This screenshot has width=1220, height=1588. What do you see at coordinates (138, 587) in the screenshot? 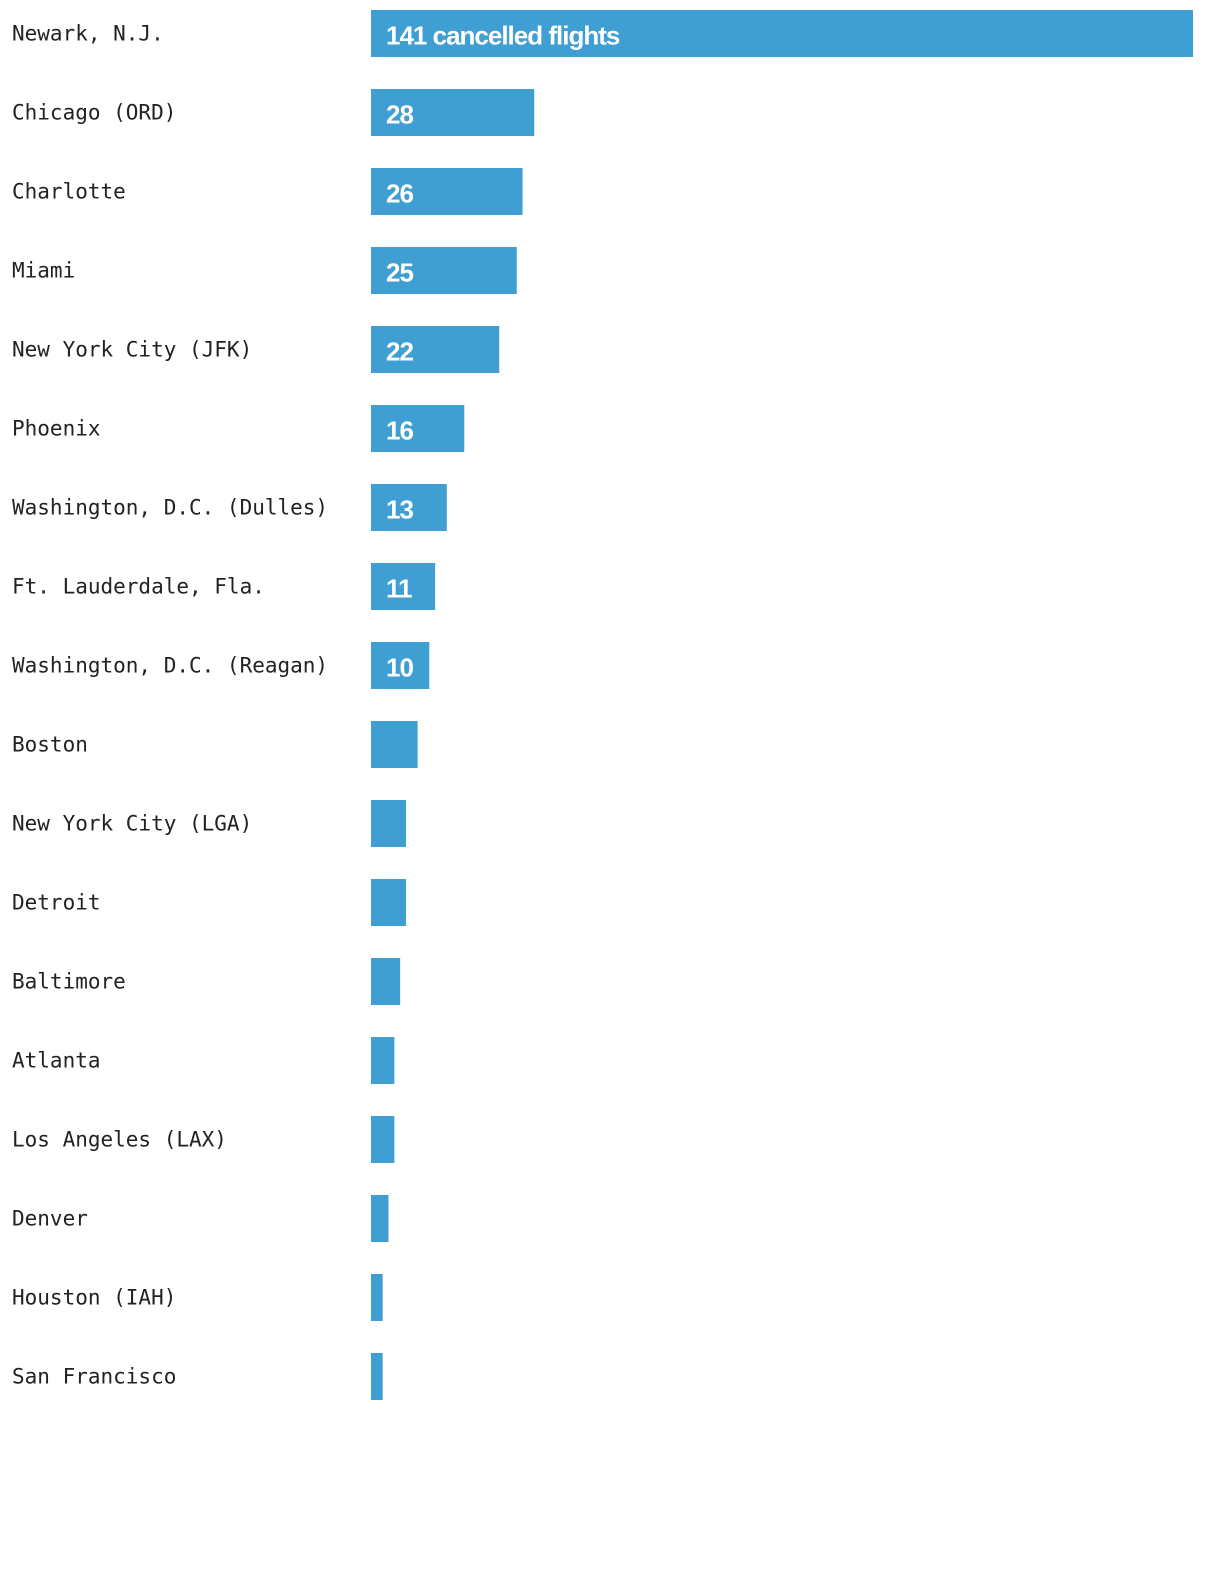
I see `category-label: Ft. Lauderdale, Fla.` at bounding box center [138, 587].